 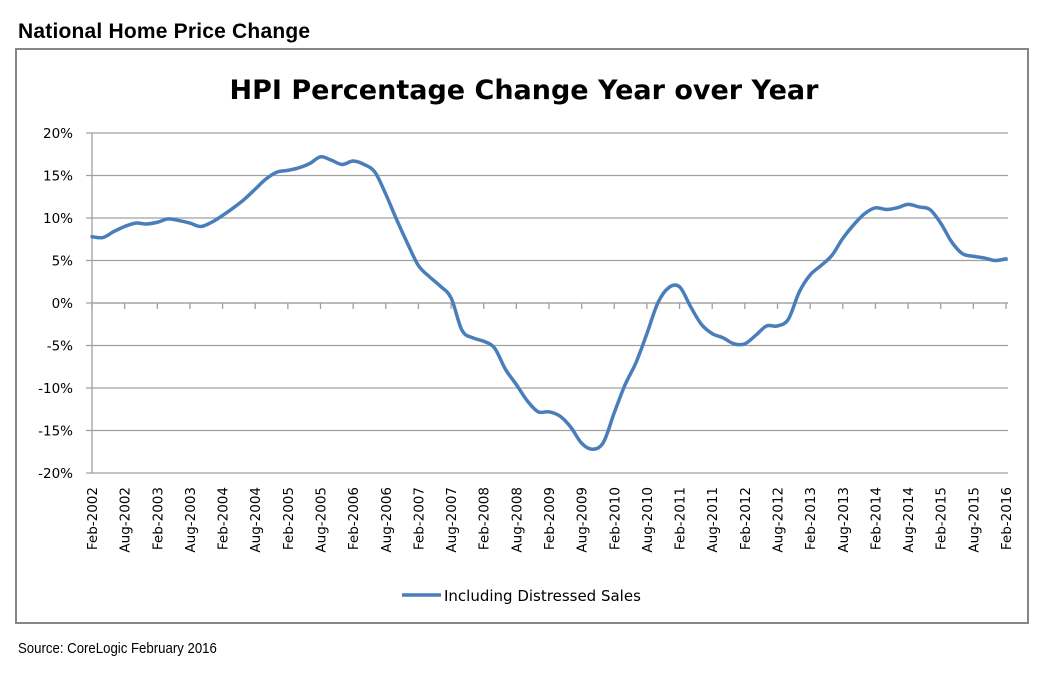 I want to click on legend: Including Distressed Sales, so click(x=521, y=596).